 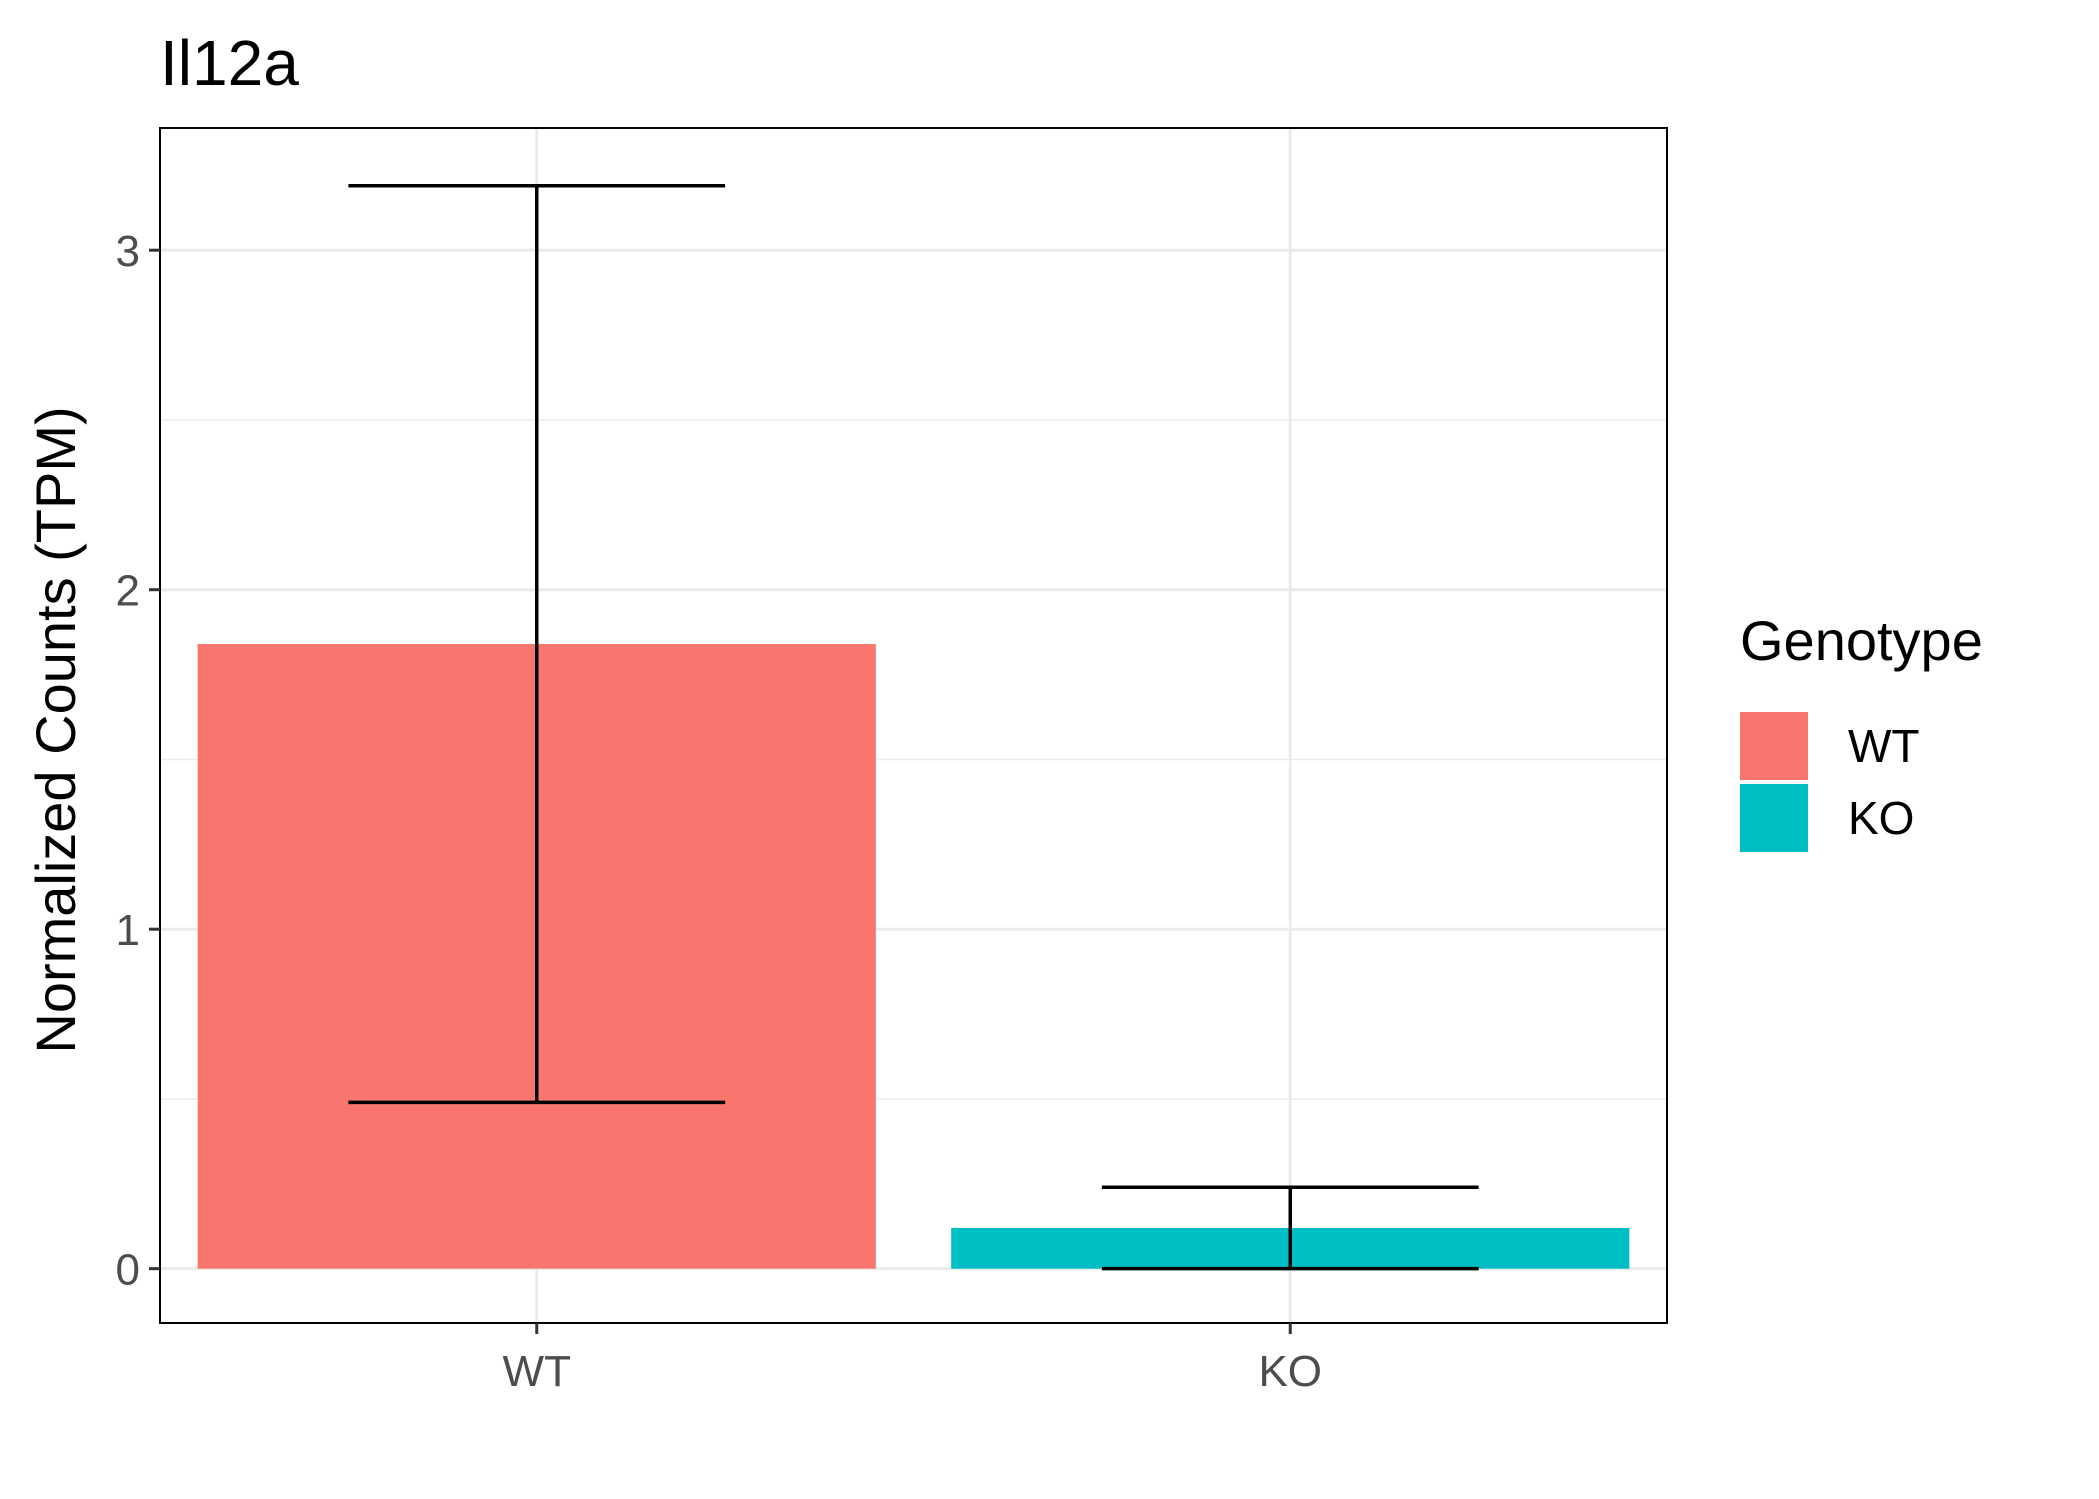 I want to click on x-tick-label: WT, so click(x=537, y=1371).